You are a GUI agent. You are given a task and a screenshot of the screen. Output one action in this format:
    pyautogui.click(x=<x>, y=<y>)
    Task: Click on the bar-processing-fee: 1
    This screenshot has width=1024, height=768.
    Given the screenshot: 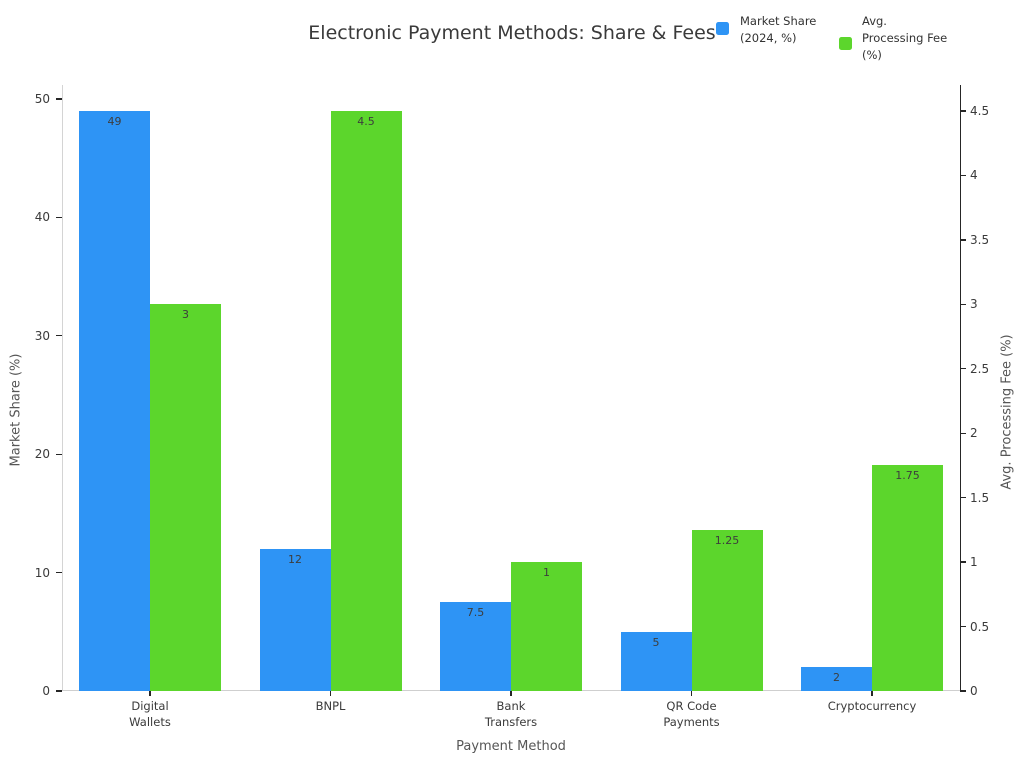 What is the action you would take?
    pyautogui.click(x=546, y=626)
    